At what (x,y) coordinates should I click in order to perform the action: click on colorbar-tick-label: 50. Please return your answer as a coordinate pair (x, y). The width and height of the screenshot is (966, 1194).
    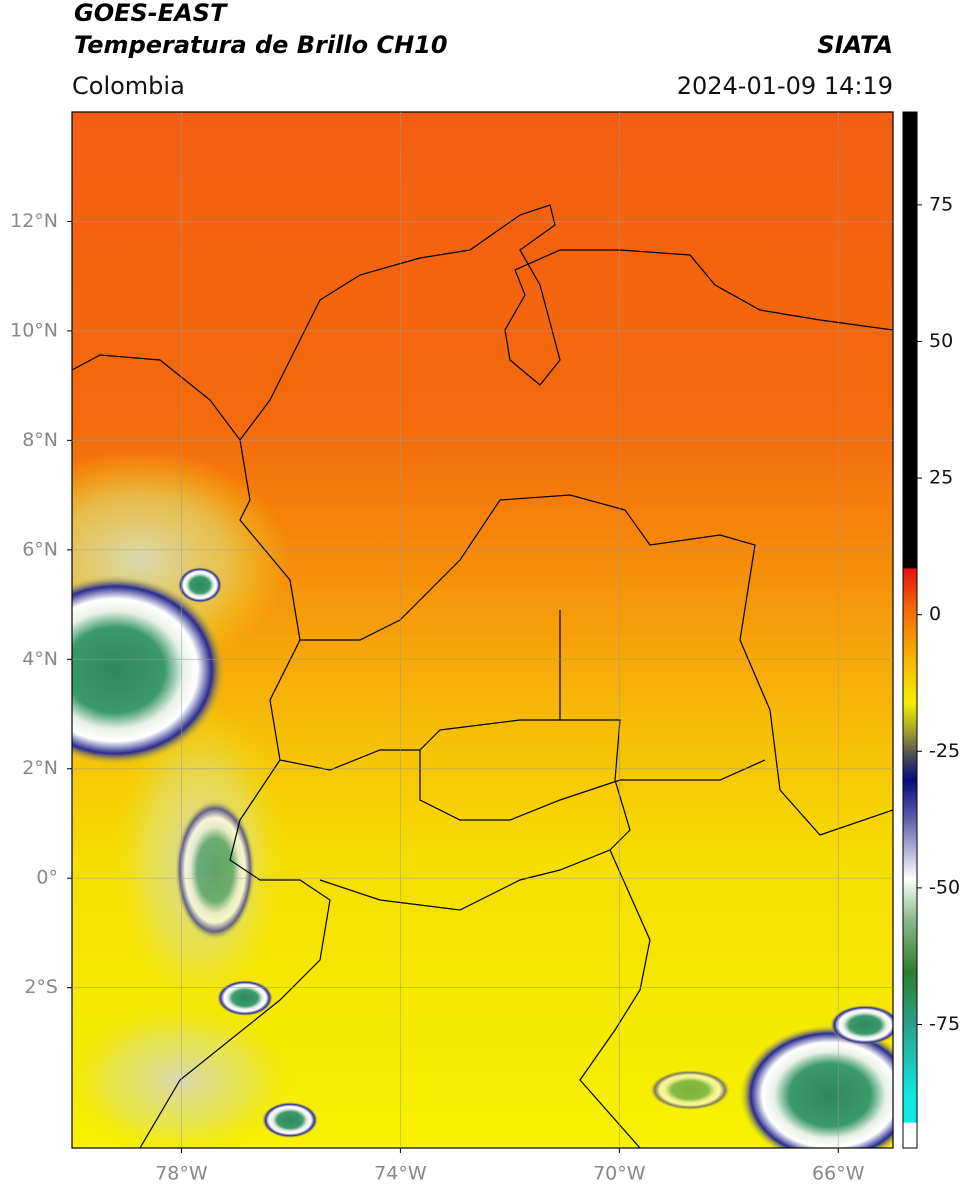
    Looking at the image, I should click on (941, 341).